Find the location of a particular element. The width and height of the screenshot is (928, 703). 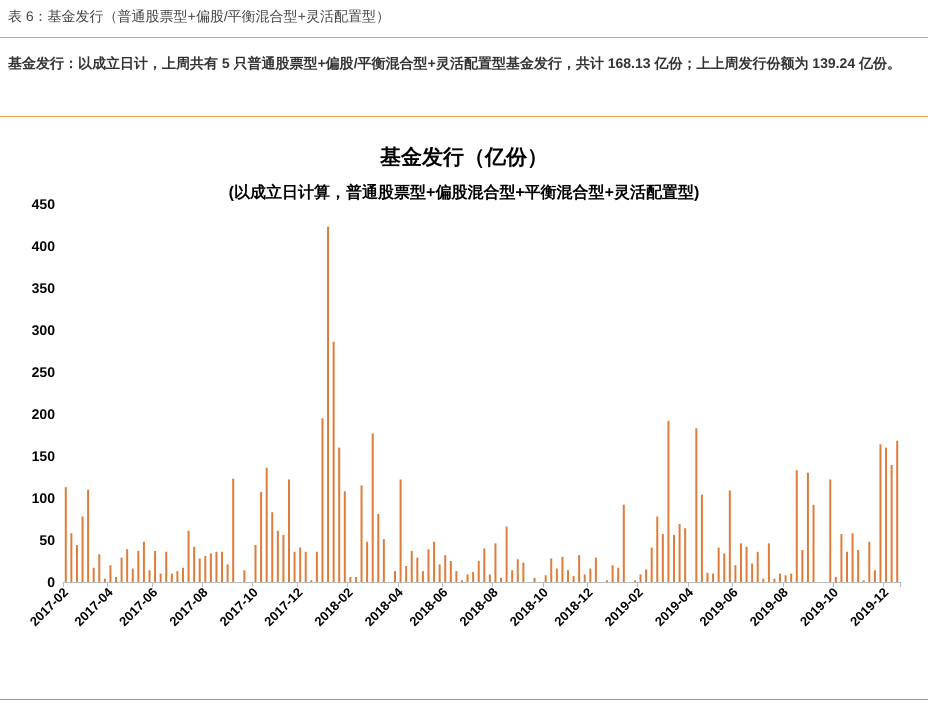

y-tick-label: 300 is located at coordinates (44, 330).